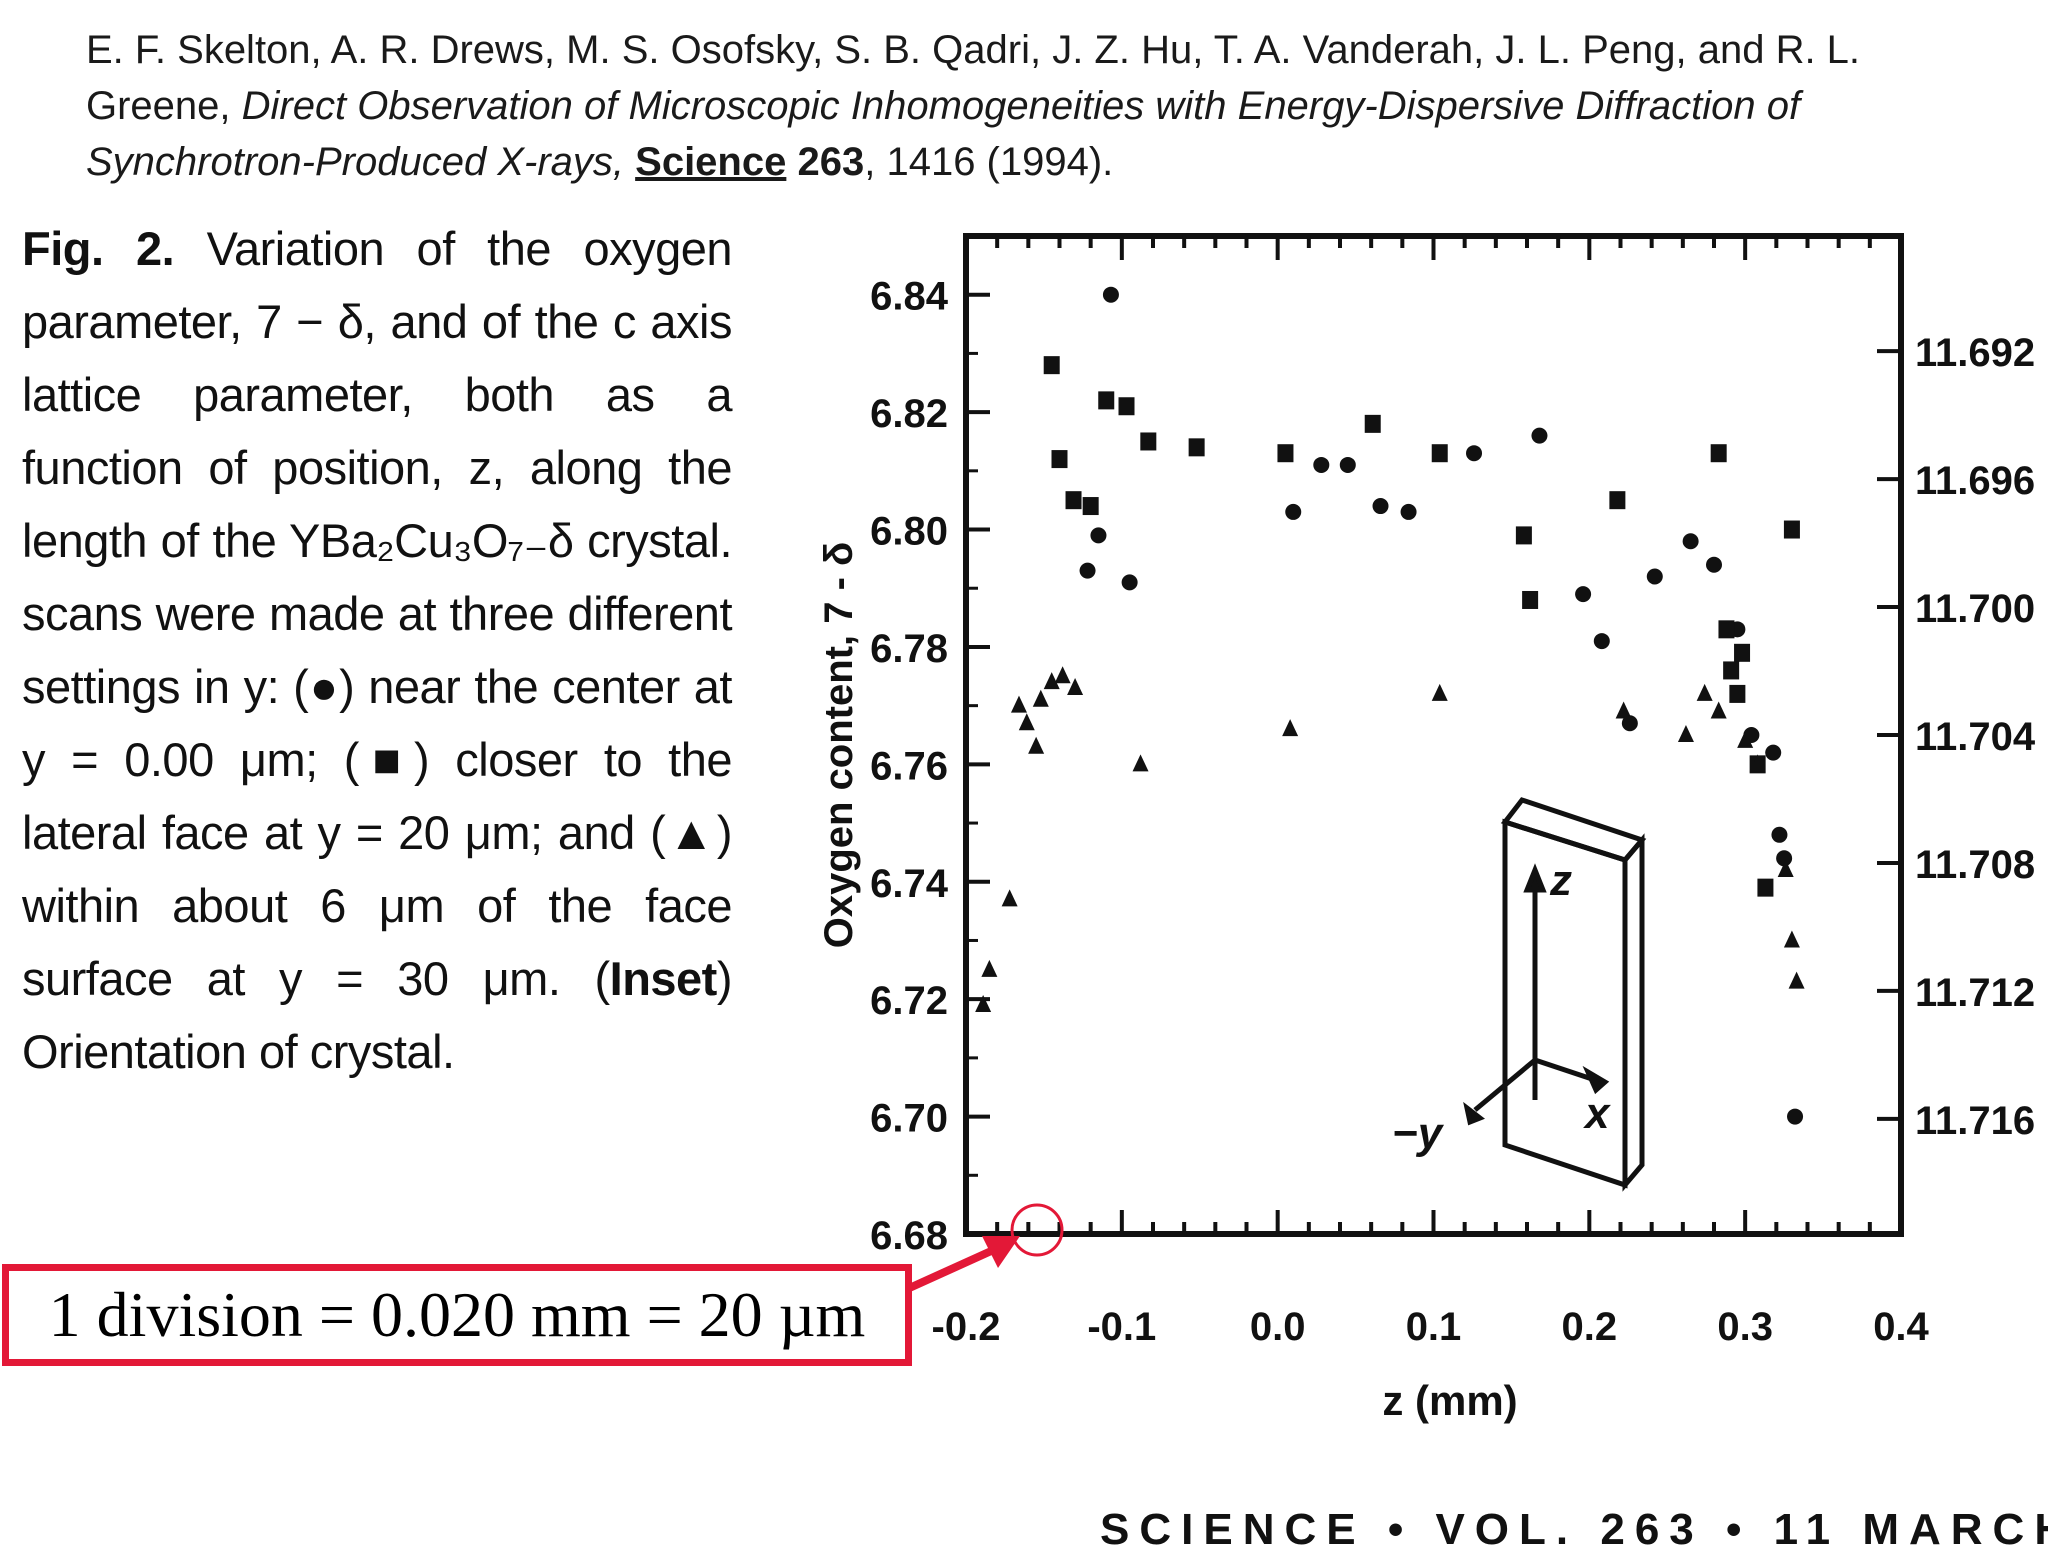 The width and height of the screenshot is (2048, 1545). I want to click on x-tick-labels: -0.2 -0.1 0.0 0.1 0.2 0.3 0.4, so click(1431, 1327).